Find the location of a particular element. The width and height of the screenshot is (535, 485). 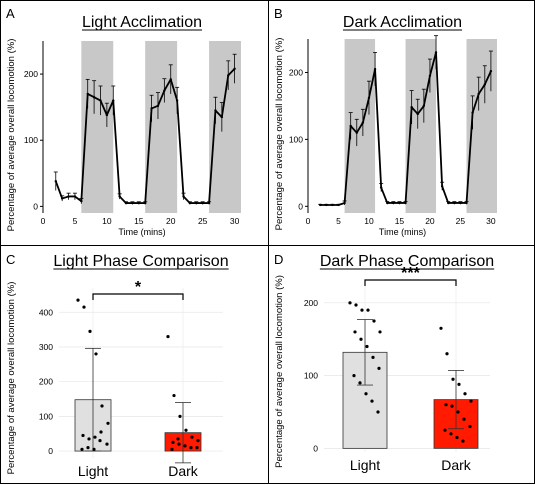

y-tick-label: 200 is located at coordinates (31, 74).